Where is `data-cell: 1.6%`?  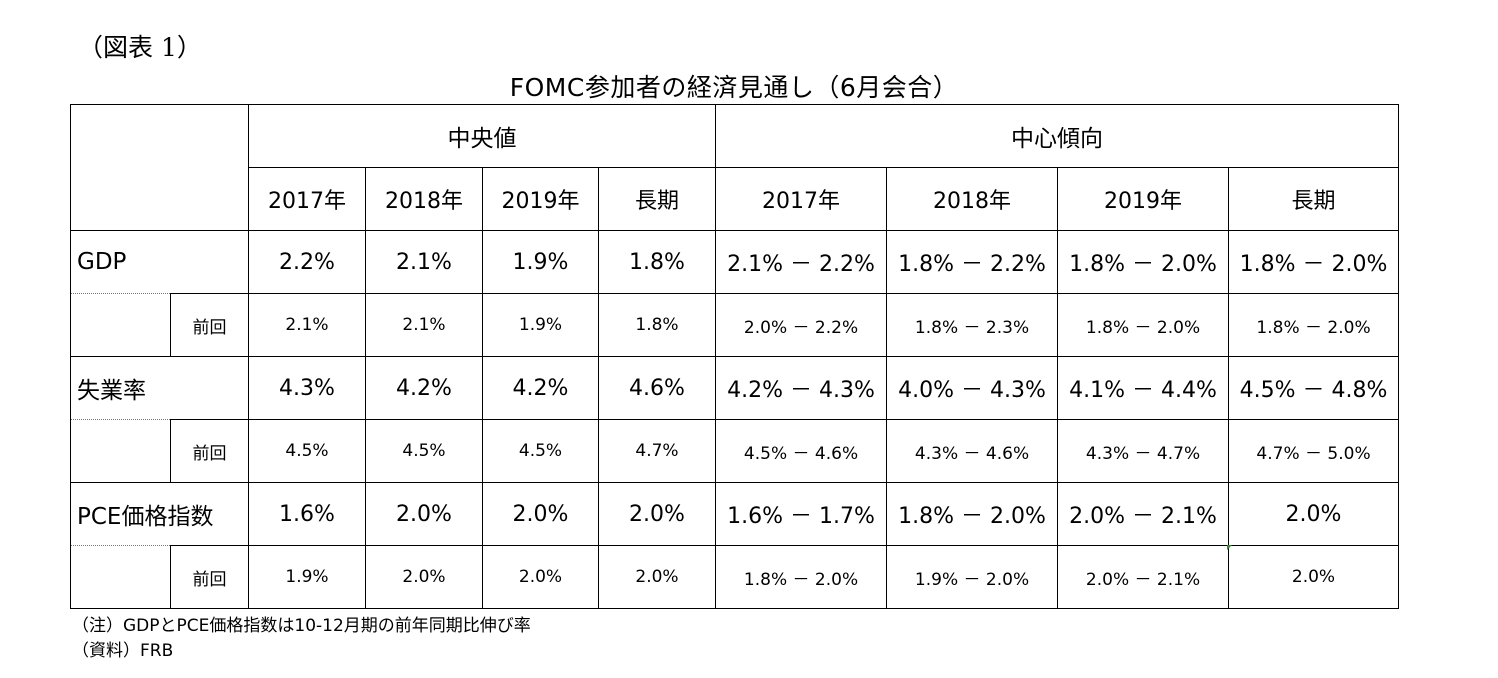 data-cell: 1.6% is located at coordinates (307, 514).